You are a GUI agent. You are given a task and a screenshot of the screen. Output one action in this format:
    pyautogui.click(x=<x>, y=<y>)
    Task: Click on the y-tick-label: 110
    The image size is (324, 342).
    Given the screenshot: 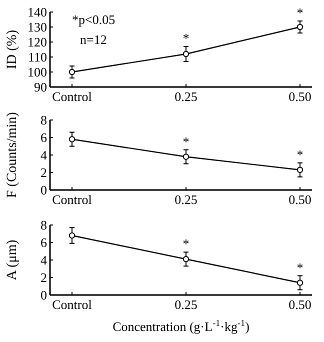 What is the action you would take?
    pyautogui.click(x=37, y=57)
    